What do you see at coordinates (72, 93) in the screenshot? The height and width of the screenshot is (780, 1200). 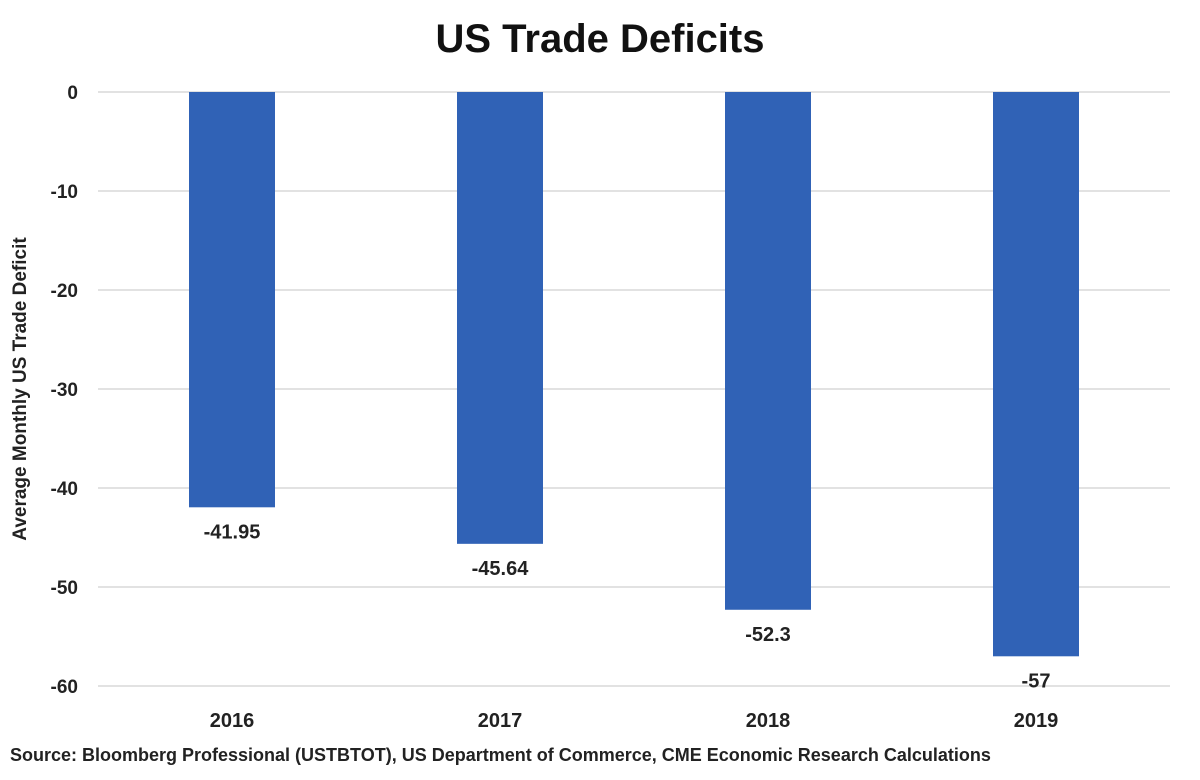 I see `y-tick-label: 0` at bounding box center [72, 93].